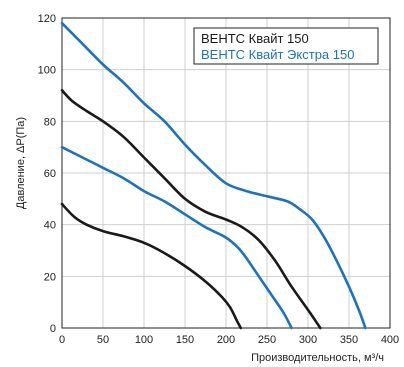  Describe the element at coordinates (267, 340) in the screenshot. I see `x-tick-label-5: 250` at that location.